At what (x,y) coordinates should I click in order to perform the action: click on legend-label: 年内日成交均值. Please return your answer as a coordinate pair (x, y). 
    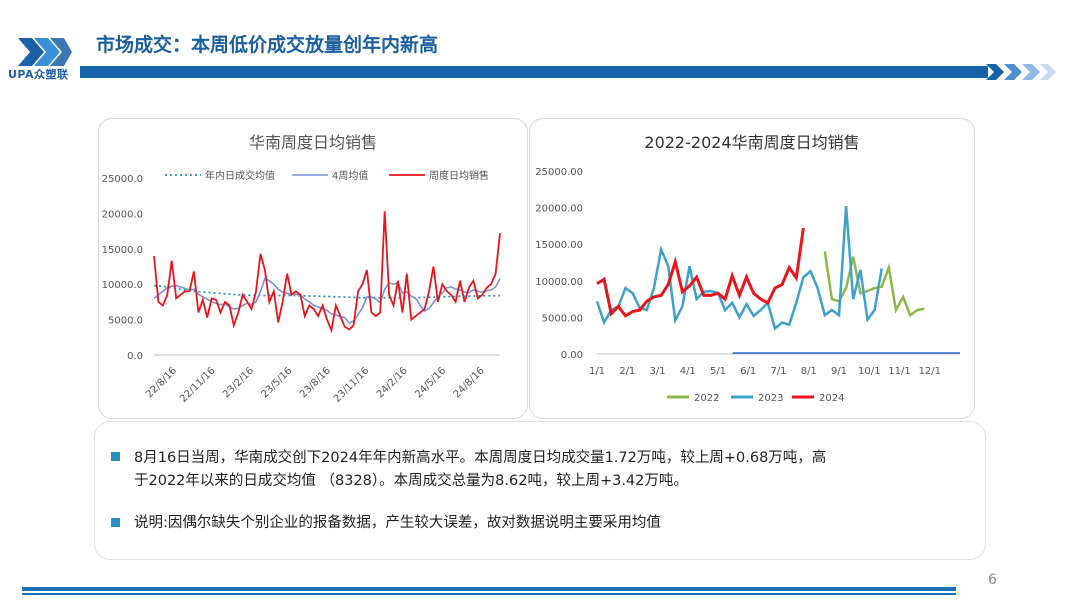
    Looking at the image, I should click on (240, 175).